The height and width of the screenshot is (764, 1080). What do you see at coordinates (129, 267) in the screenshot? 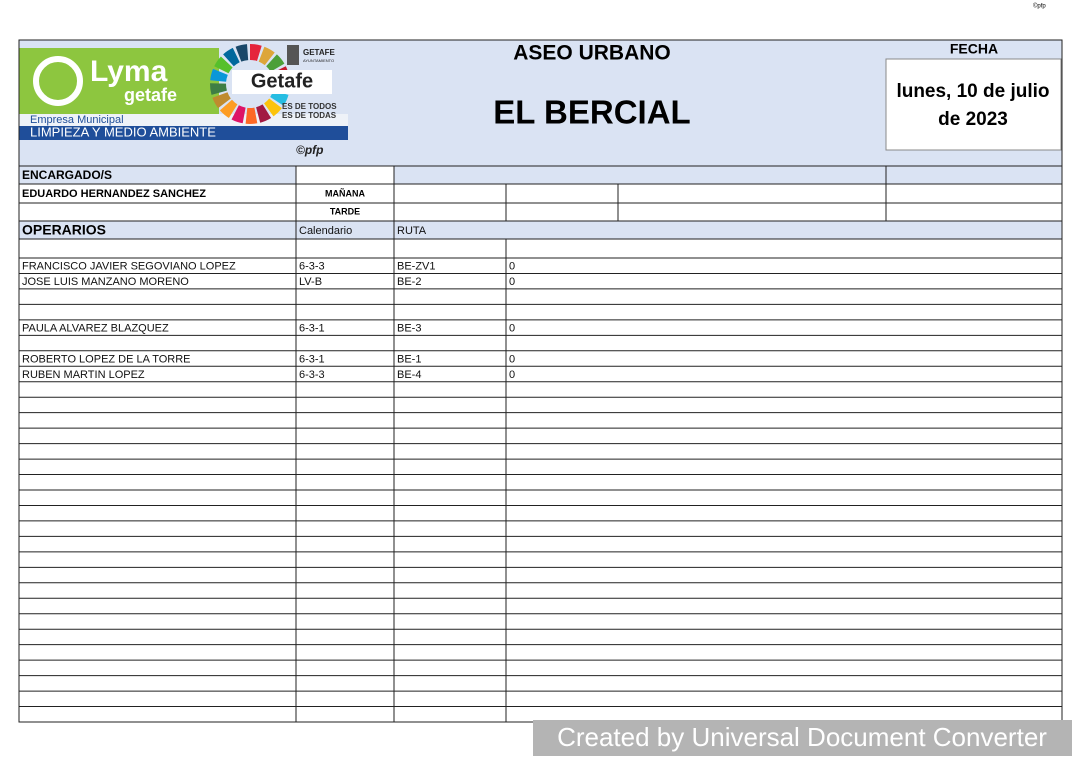
I see `worker-name: FRANCISCO JAVIER SEGOVIANO LOPEZ` at bounding box center [129, 267].